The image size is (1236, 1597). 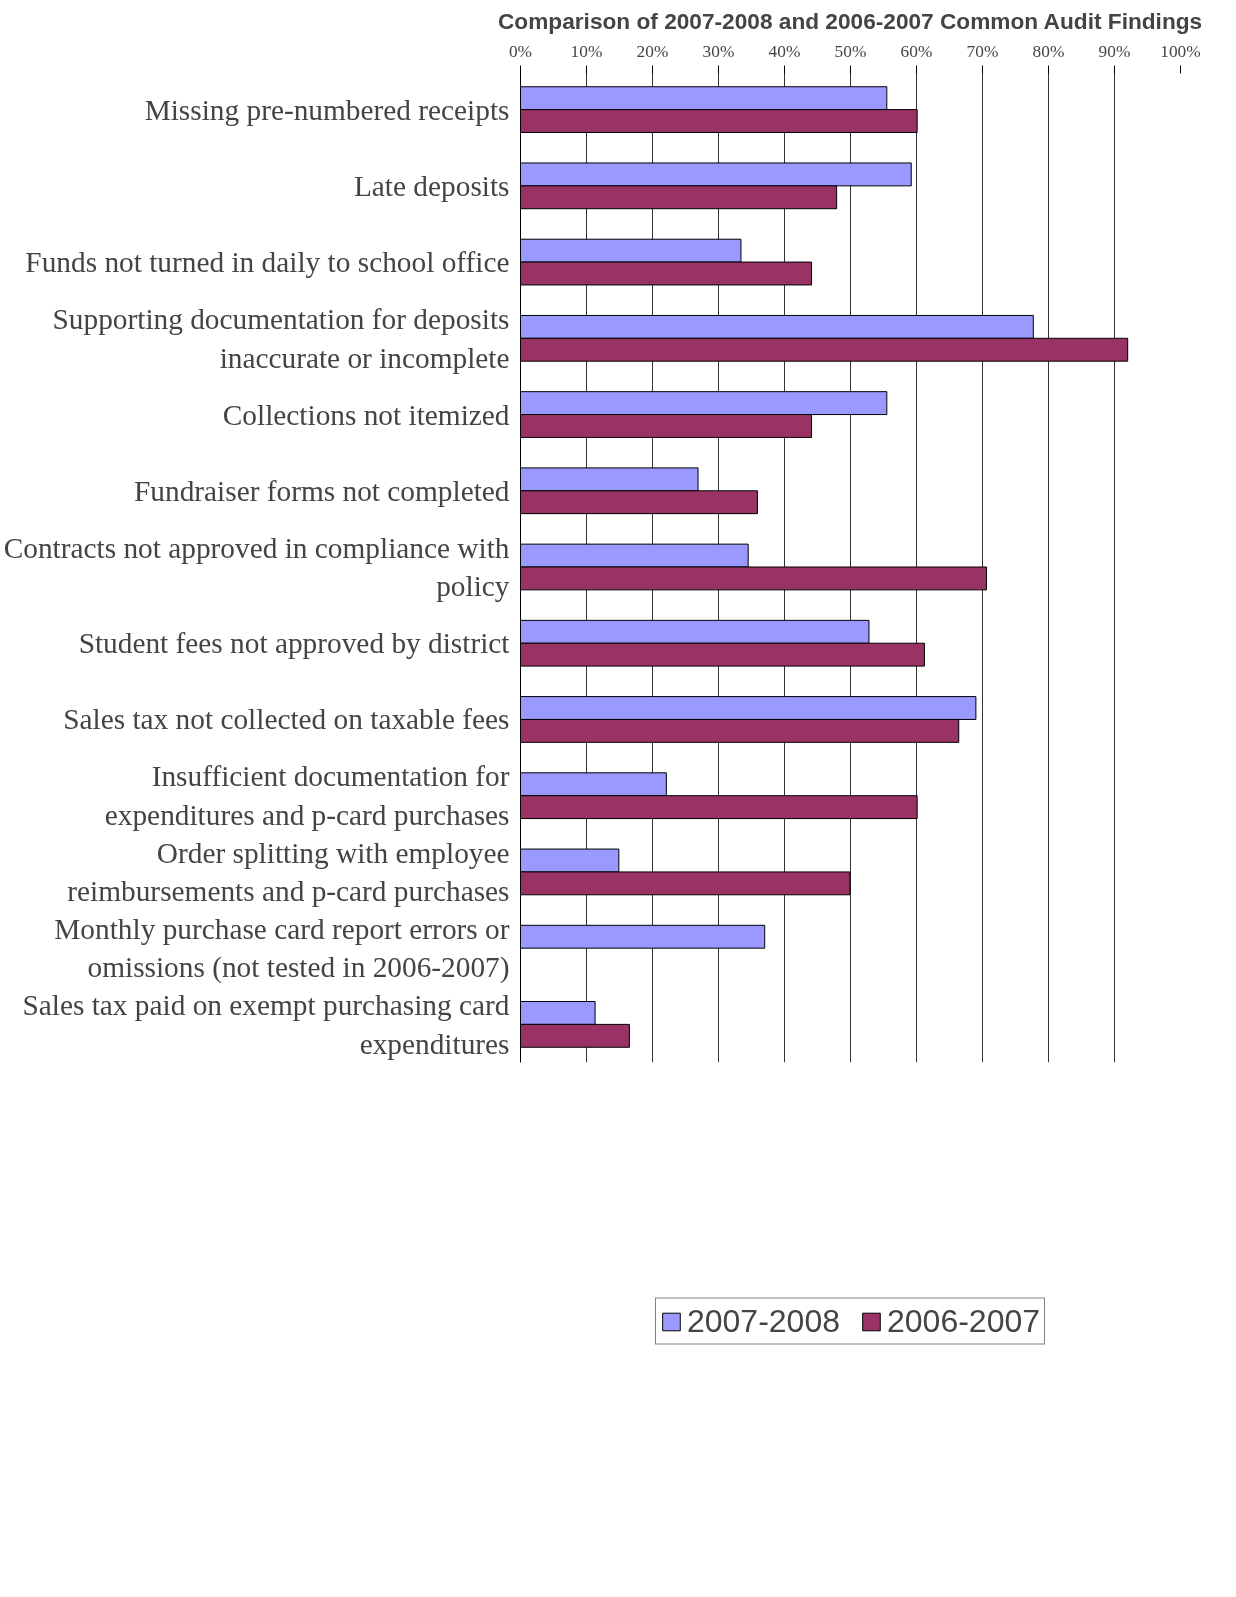 What do you see at coordinates (366, 414) in the screenshot?
I see `y-tick-label: Collections not itemized` at bounding box center [366, 414].